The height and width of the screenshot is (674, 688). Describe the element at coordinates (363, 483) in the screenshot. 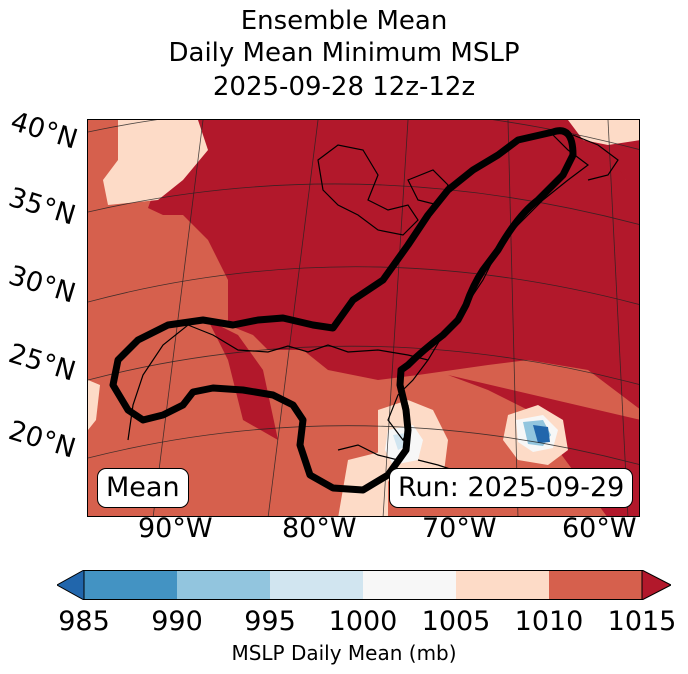

I see `field-1005-1010-south` at that location.